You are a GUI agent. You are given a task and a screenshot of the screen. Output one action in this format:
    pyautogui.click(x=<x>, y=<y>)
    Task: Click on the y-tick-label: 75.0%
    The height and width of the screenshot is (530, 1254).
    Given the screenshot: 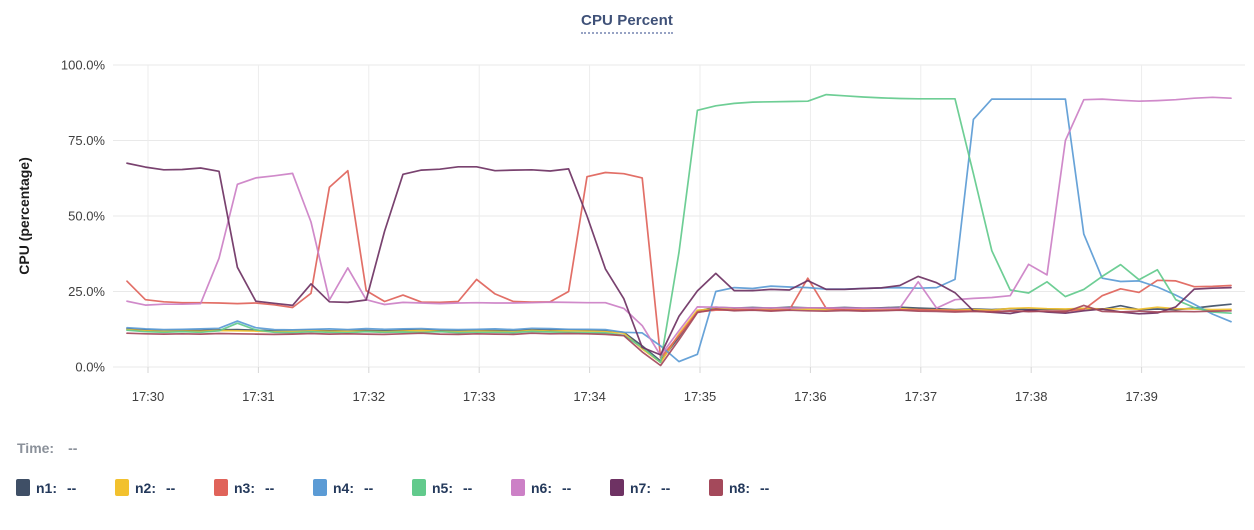 What is the action you would take?
    pyautogui.click(x=86, y=140)
    